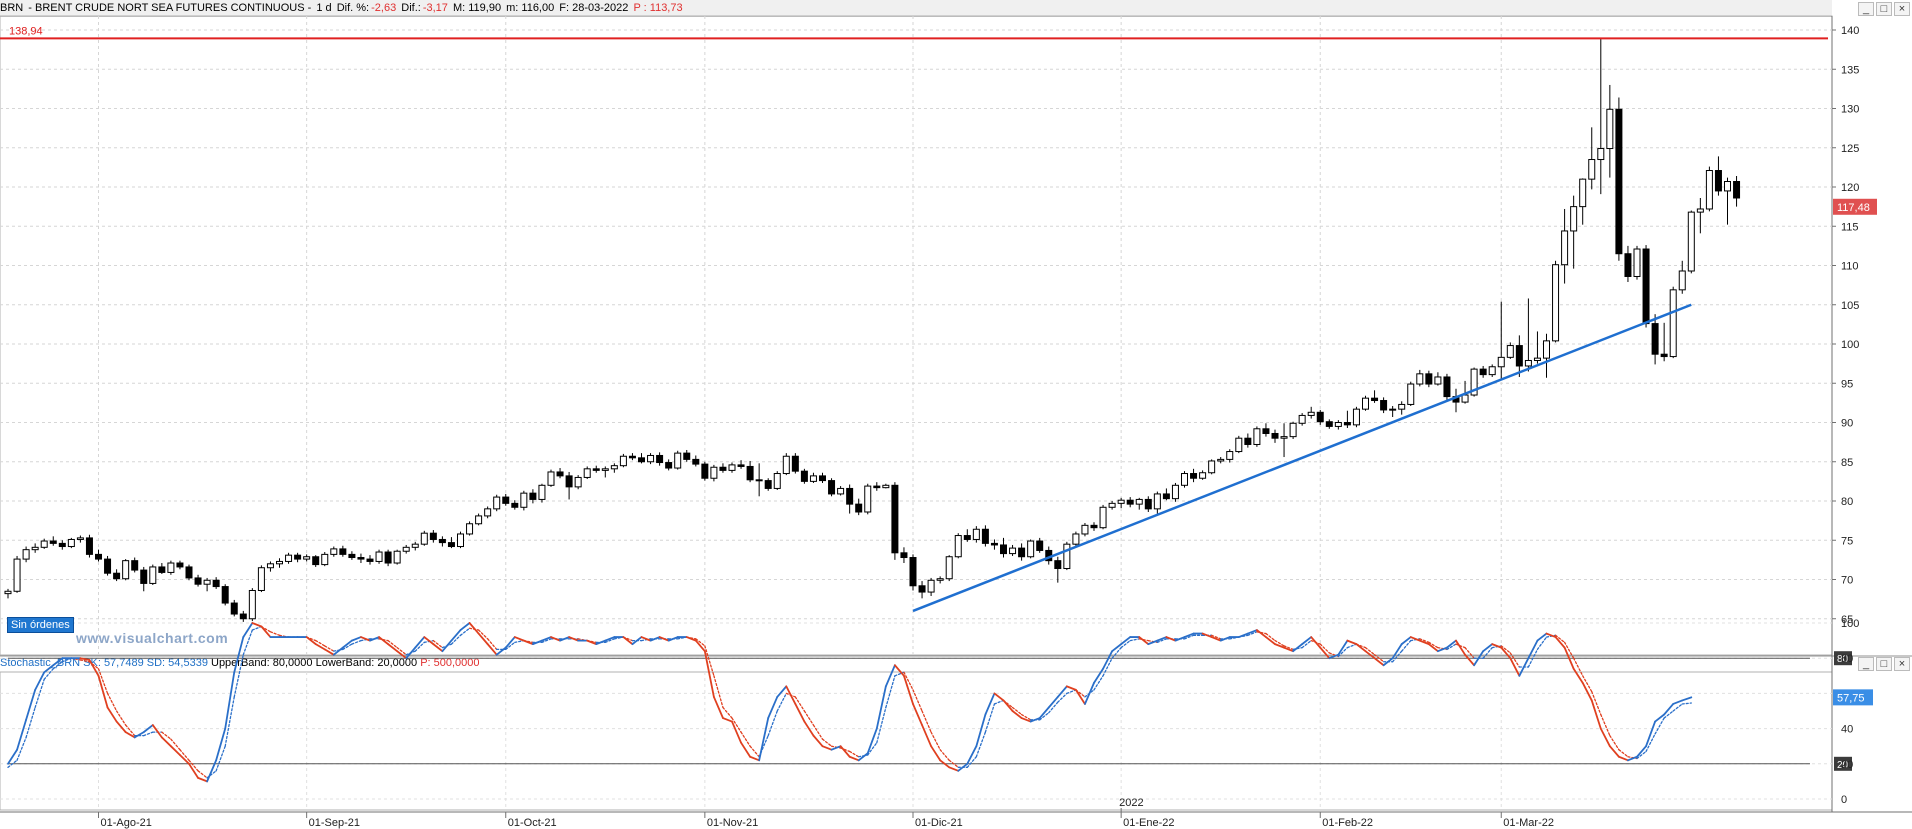  I want to click on minimize-button: _, so click(1866, 9).